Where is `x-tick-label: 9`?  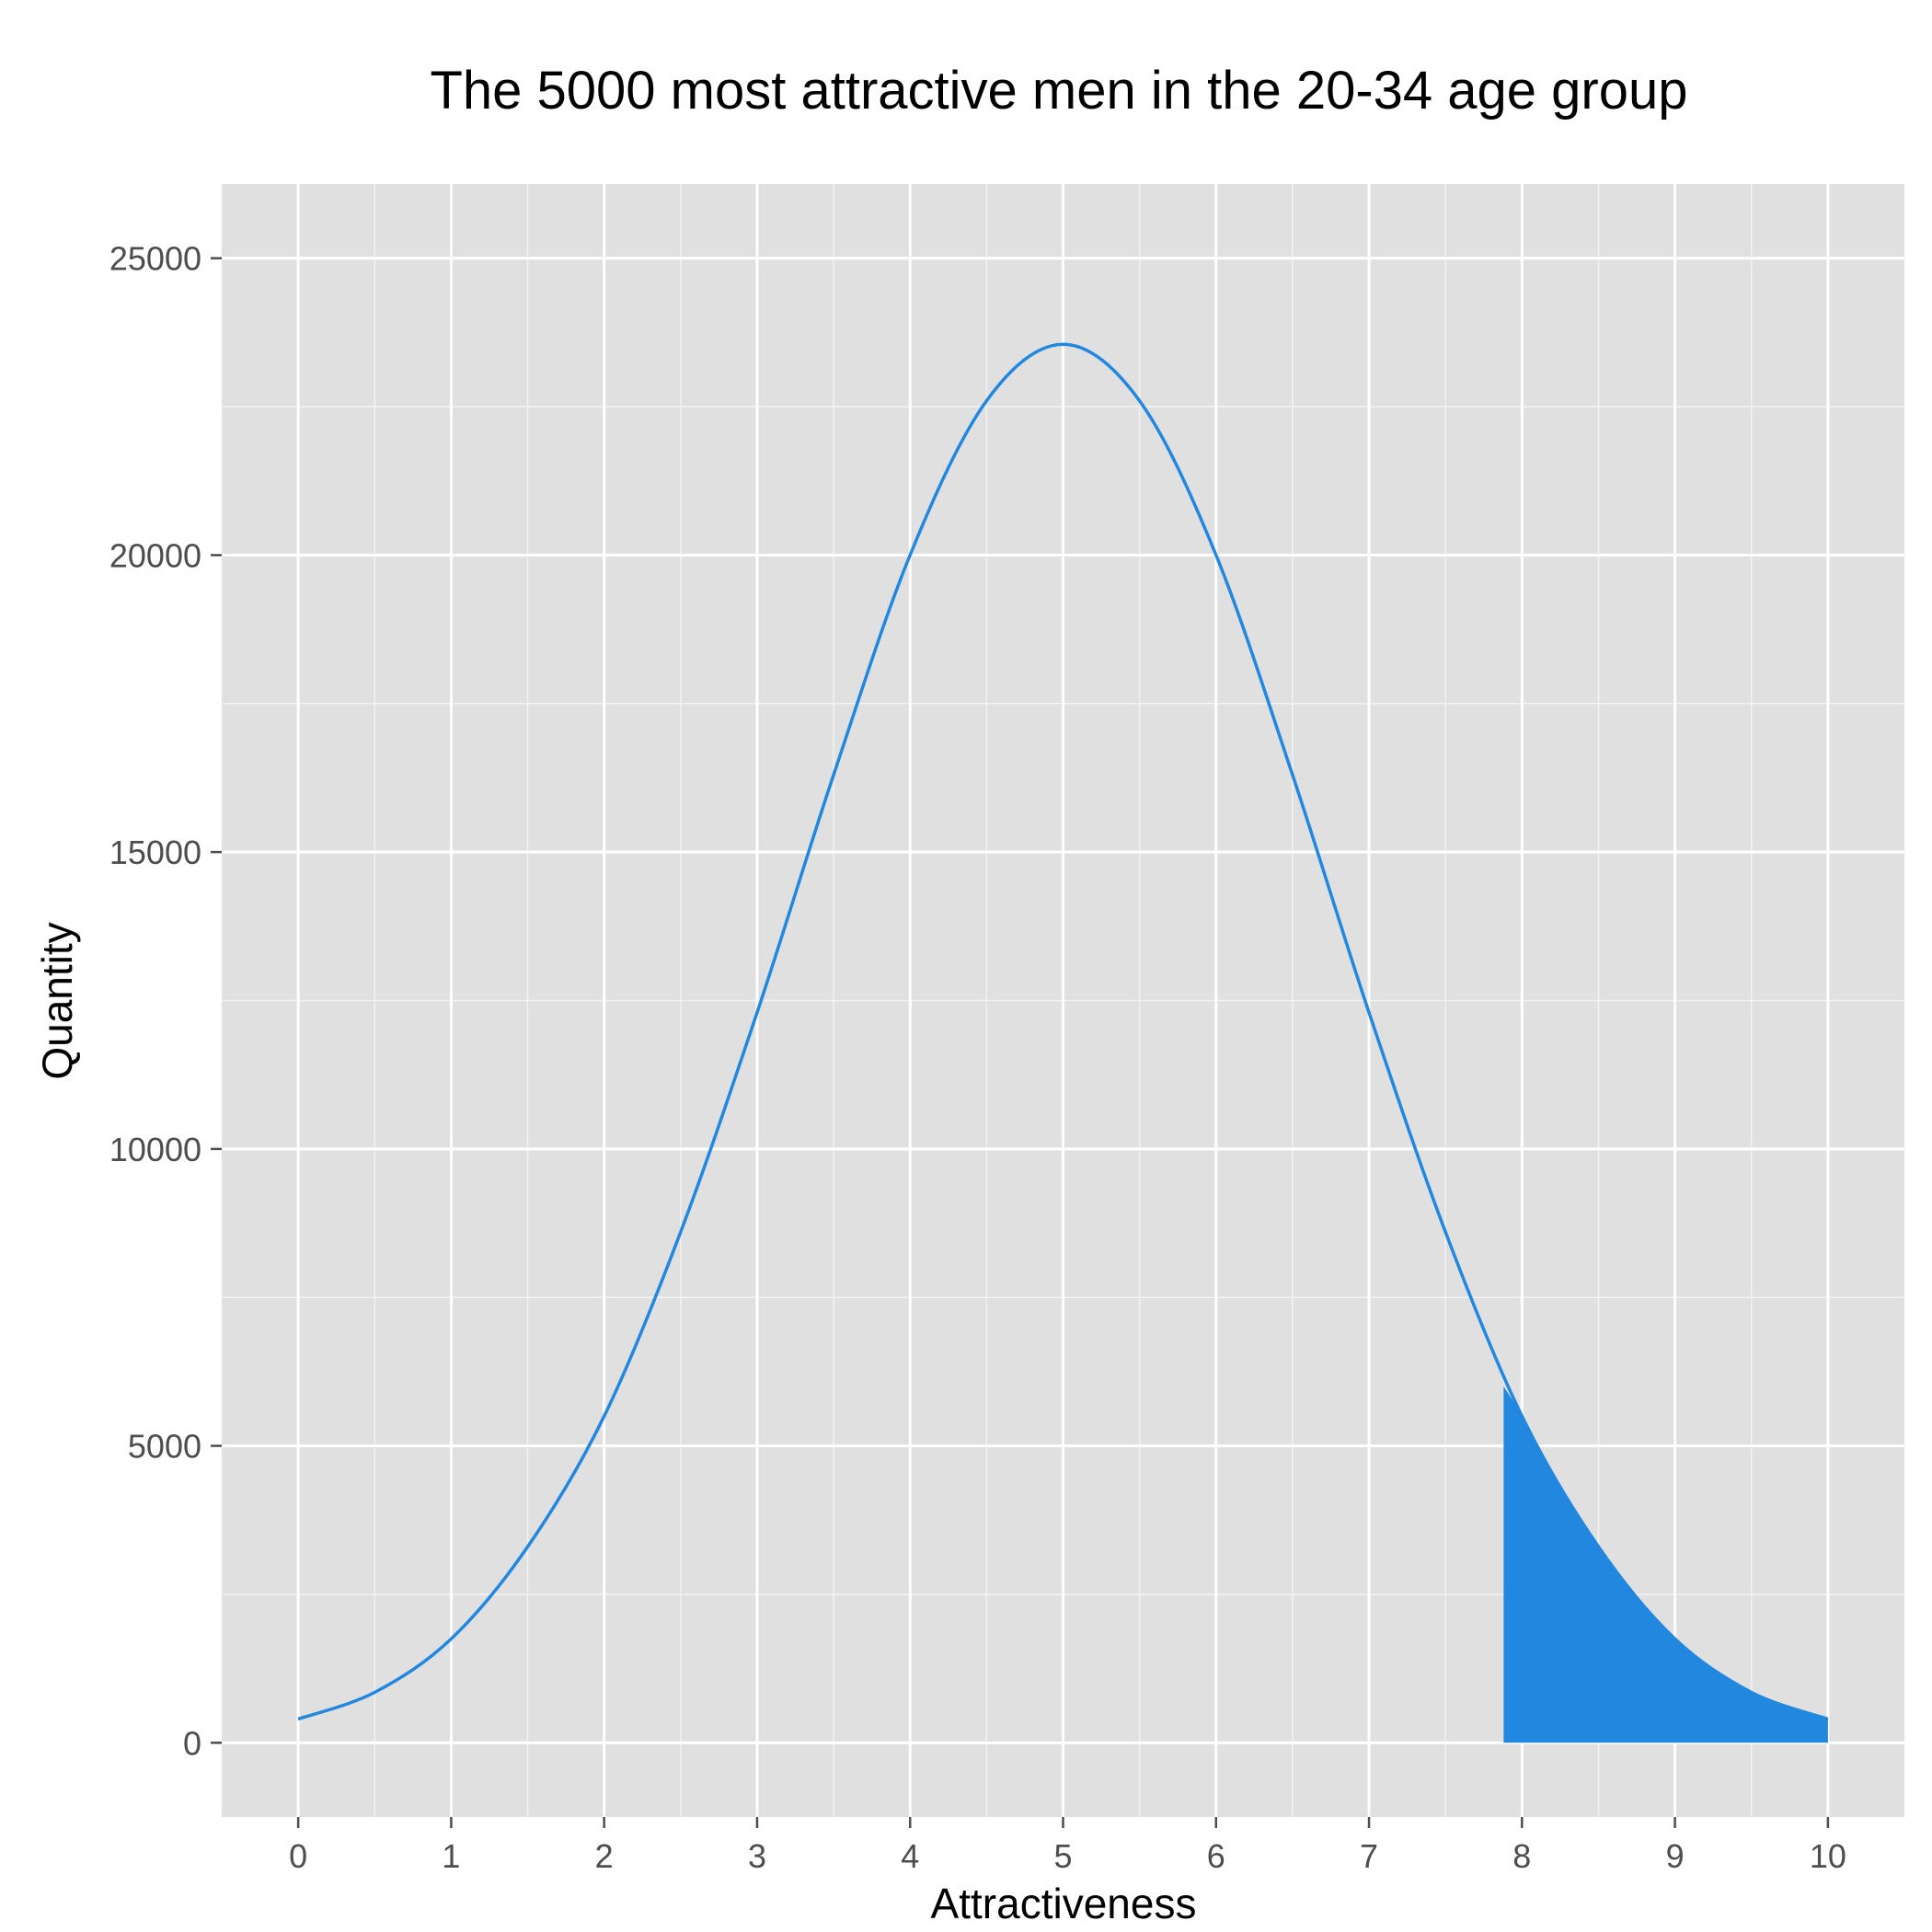 x-tick-label: 9 is located at coordinates (1675, 1856).